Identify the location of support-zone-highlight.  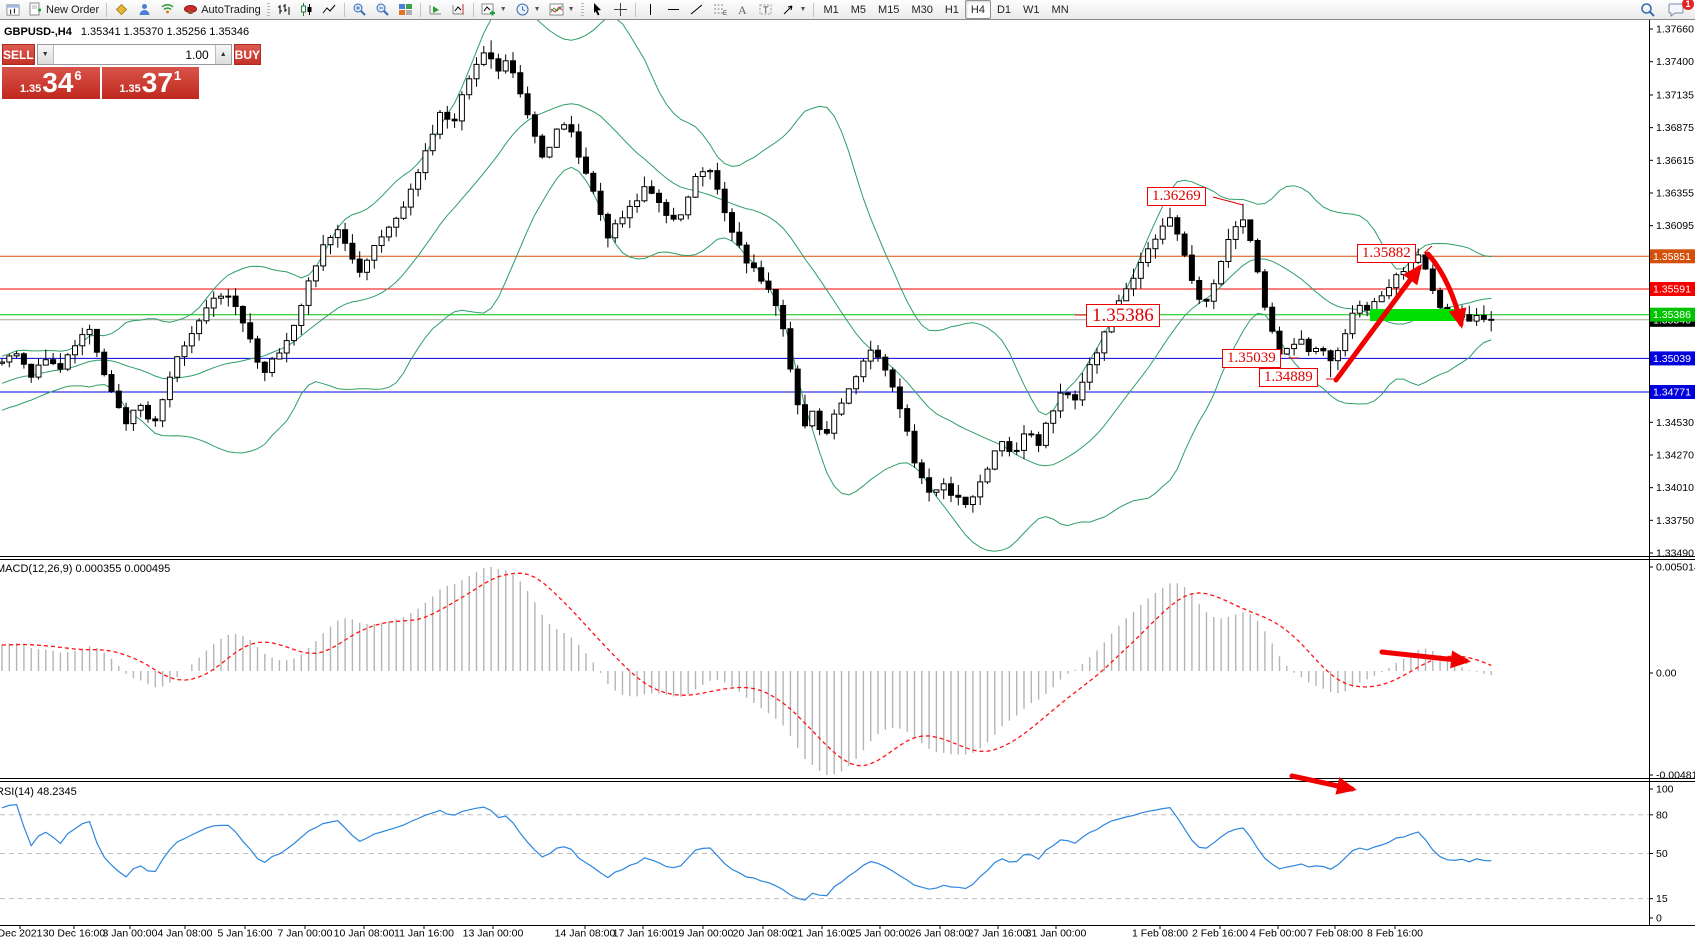
(1414, 315).